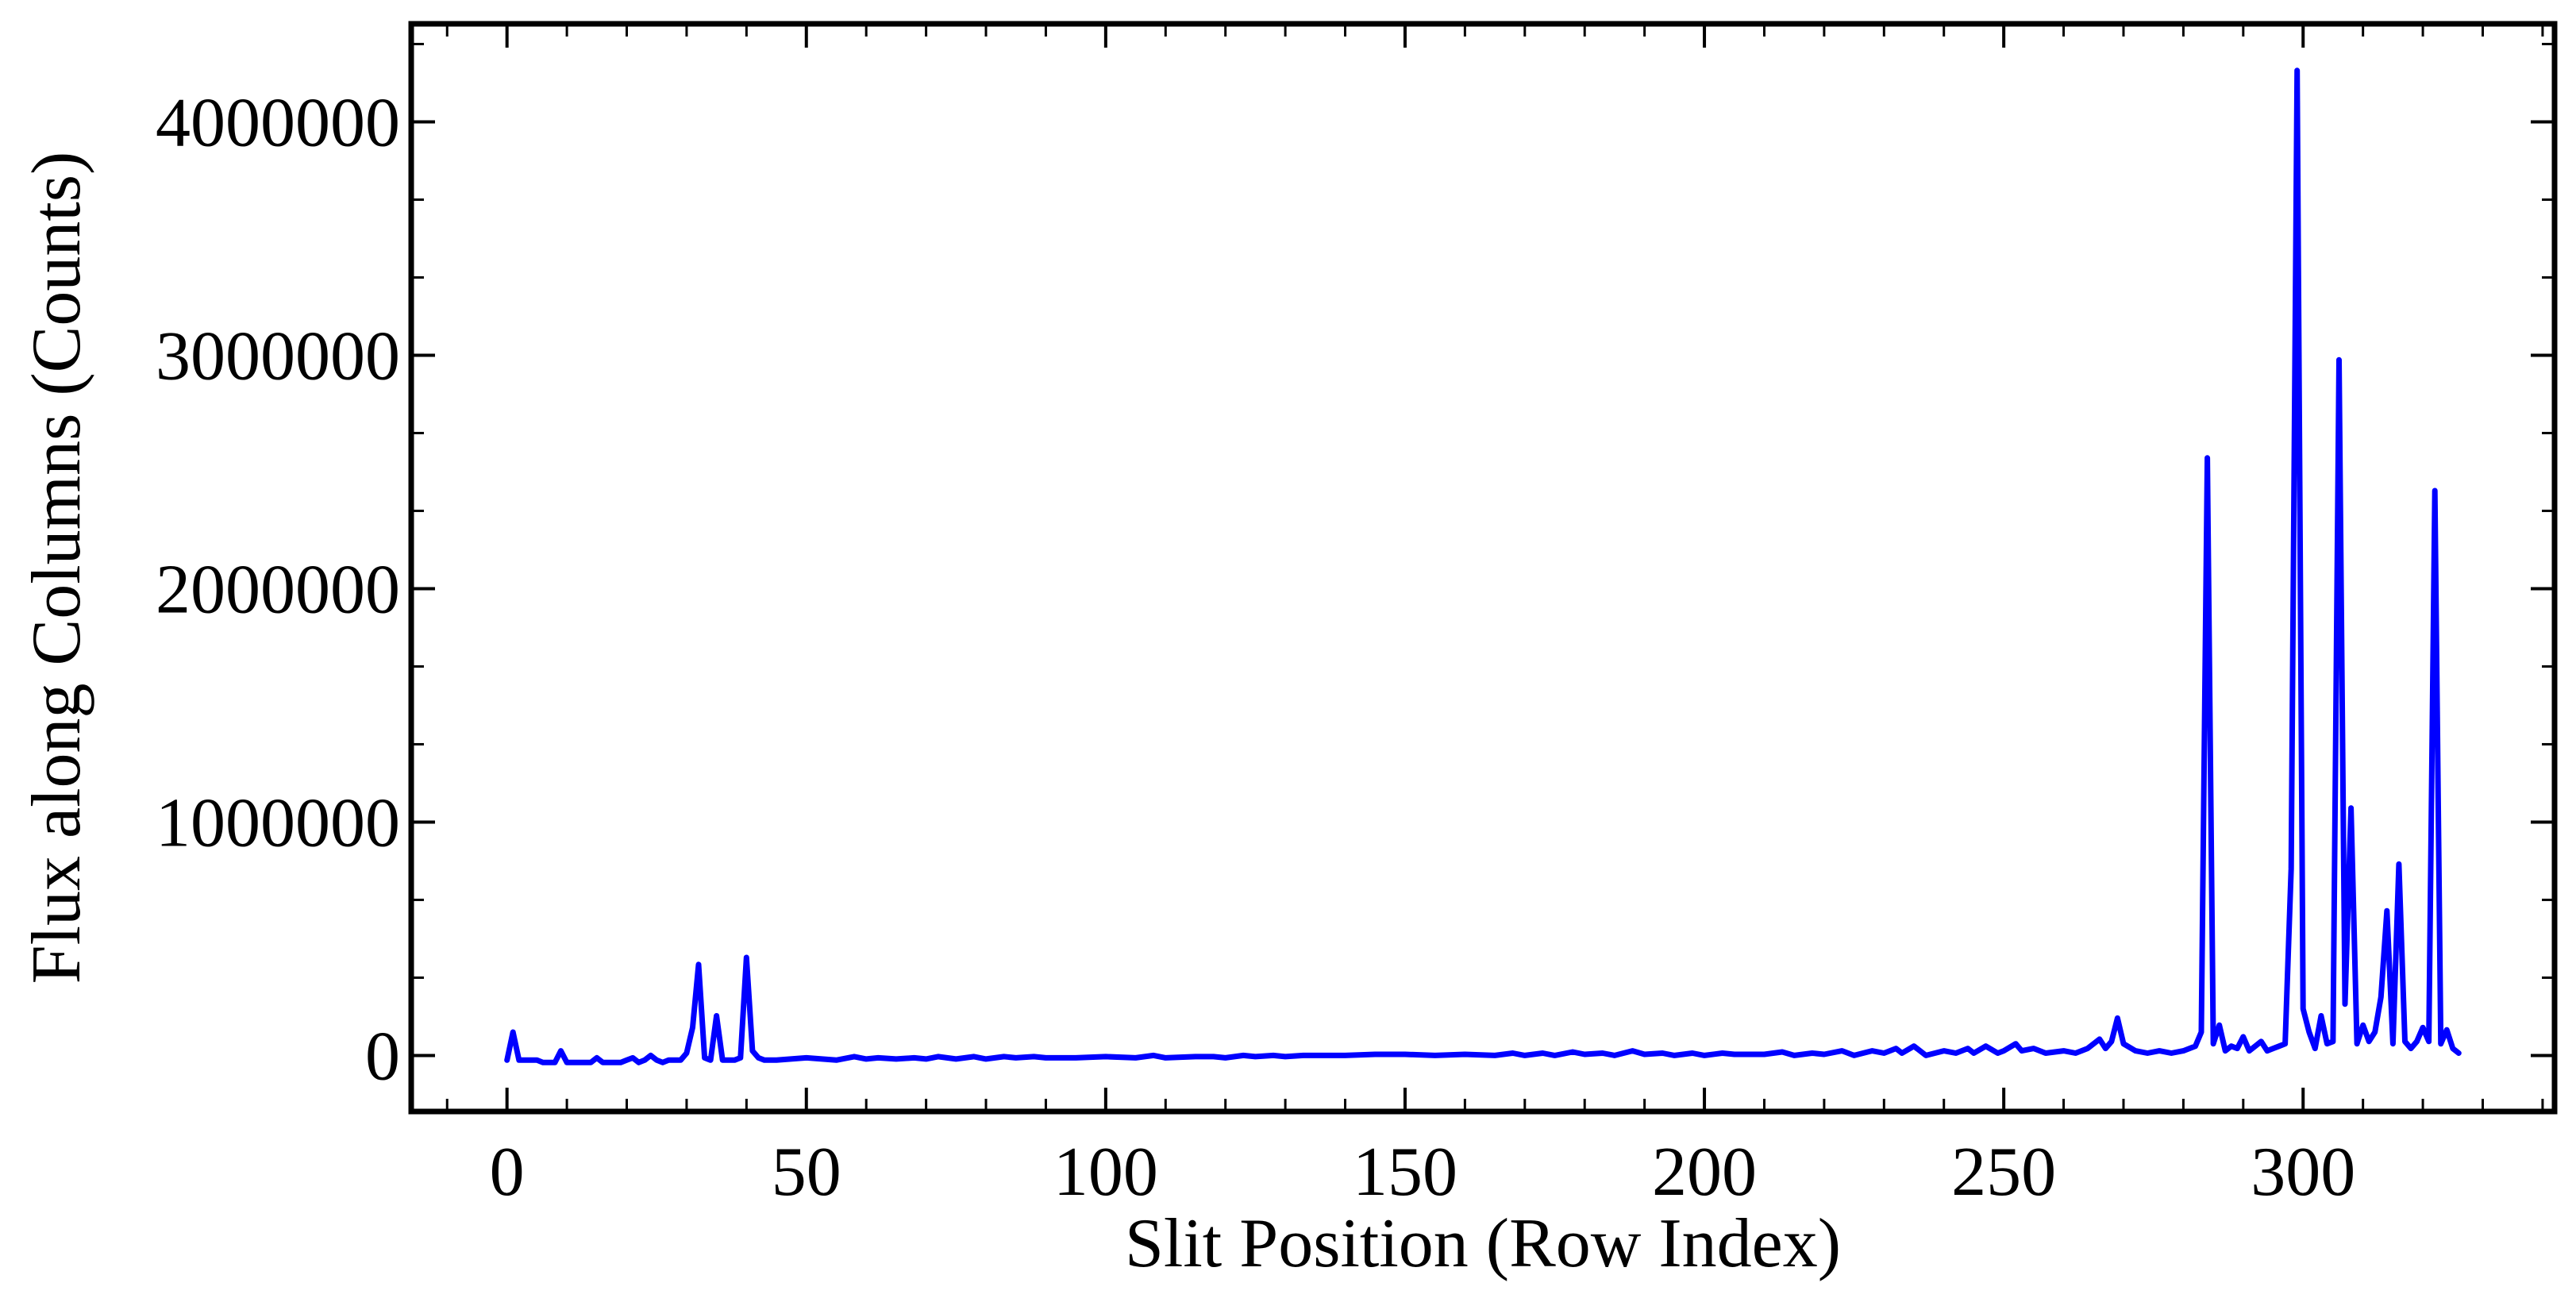 The width and height of the screenshot is (2576, 1306). Describe the element at coordinates (1105, 1172) in the screenshot. I see `x-tick-label: 100` at that location.